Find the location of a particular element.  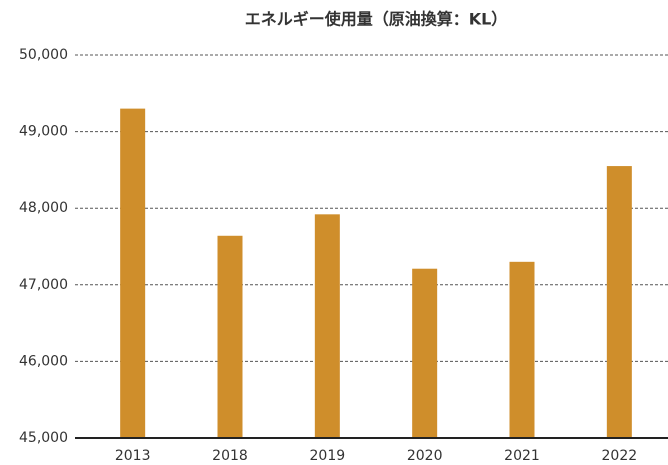

x-tick-label: 2020 is located at coordinates (425, 456).